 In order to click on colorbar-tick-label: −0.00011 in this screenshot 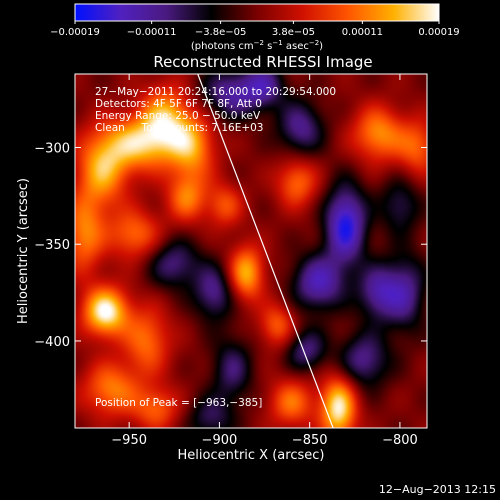, I will do `click(152, 32)`.